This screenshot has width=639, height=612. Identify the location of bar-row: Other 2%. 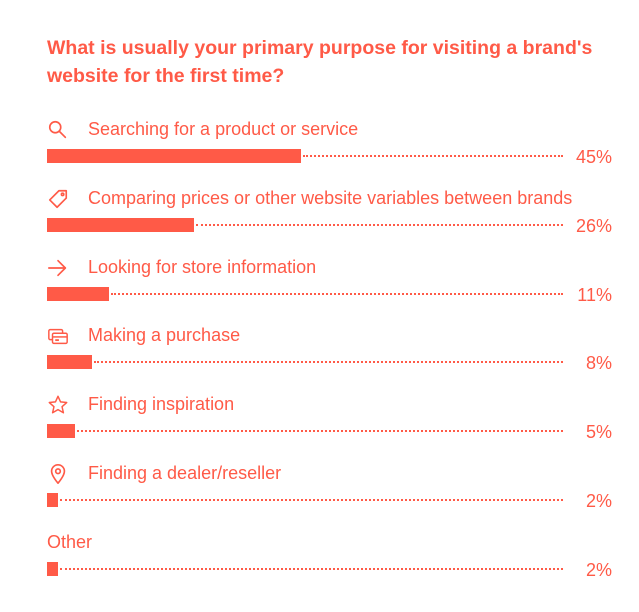
(319, 561).